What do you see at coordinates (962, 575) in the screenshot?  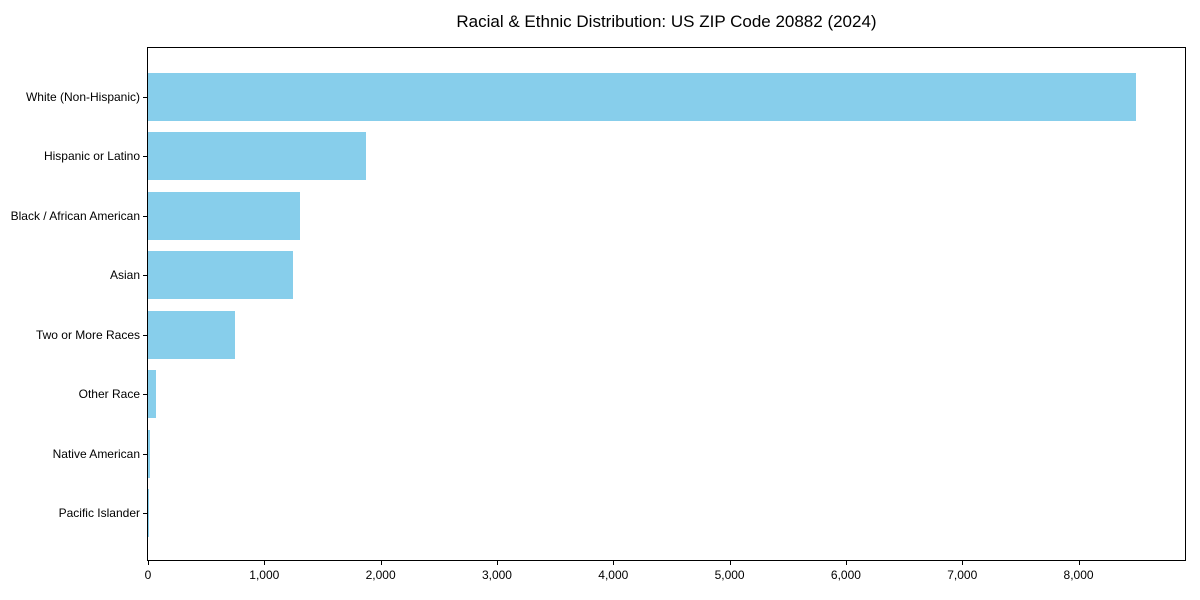 I see `x-axis-tick-label: 7,000` at bounding box center [962, 575].